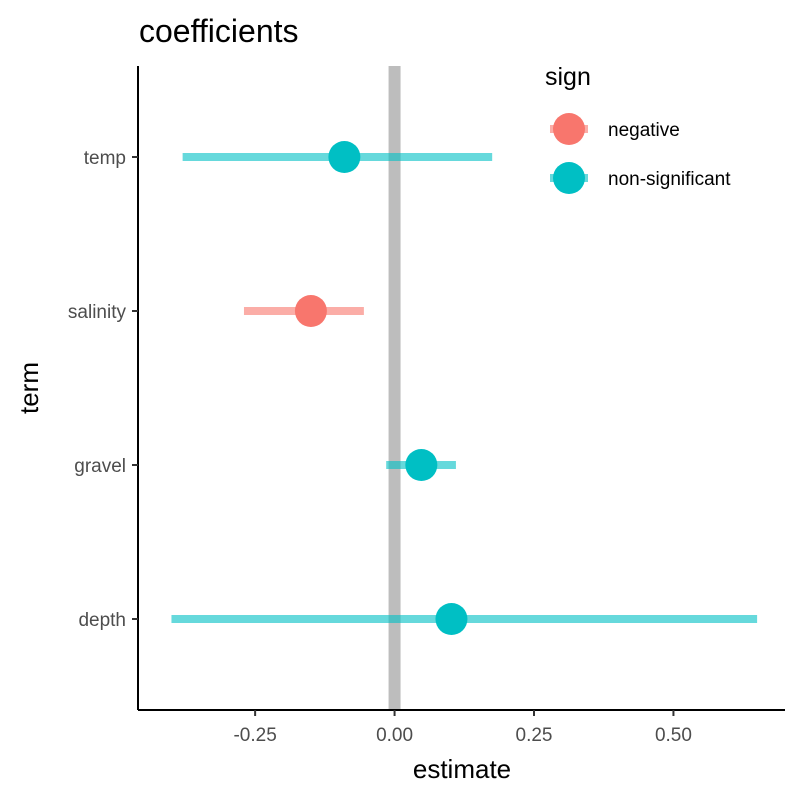  I want to click on x-axis-ticks: -0.25 0.00 0.25 0.50, so click(462, 728).